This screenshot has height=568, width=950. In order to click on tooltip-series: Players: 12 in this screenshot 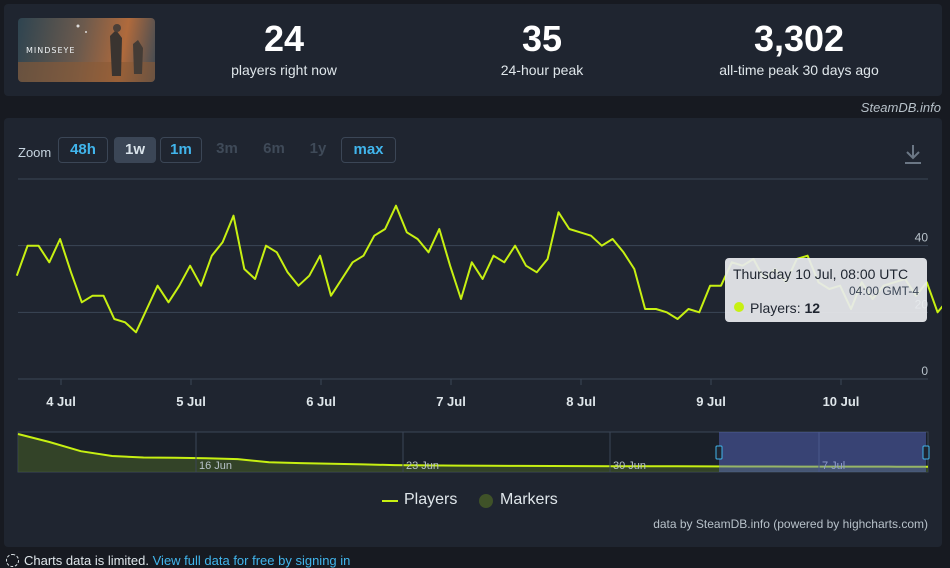, I will do `click(785, 308)`.